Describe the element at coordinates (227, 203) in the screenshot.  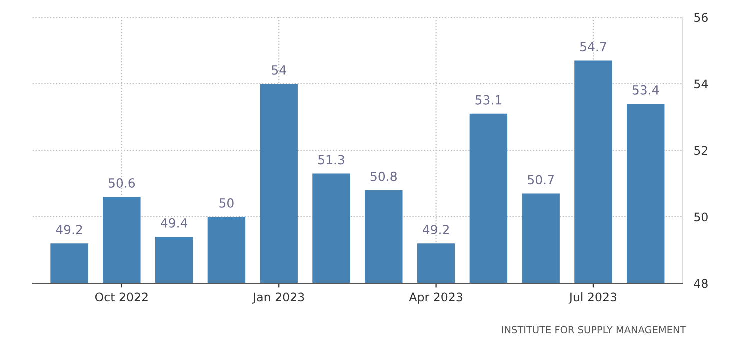
I see `data-label: 50` at that location.